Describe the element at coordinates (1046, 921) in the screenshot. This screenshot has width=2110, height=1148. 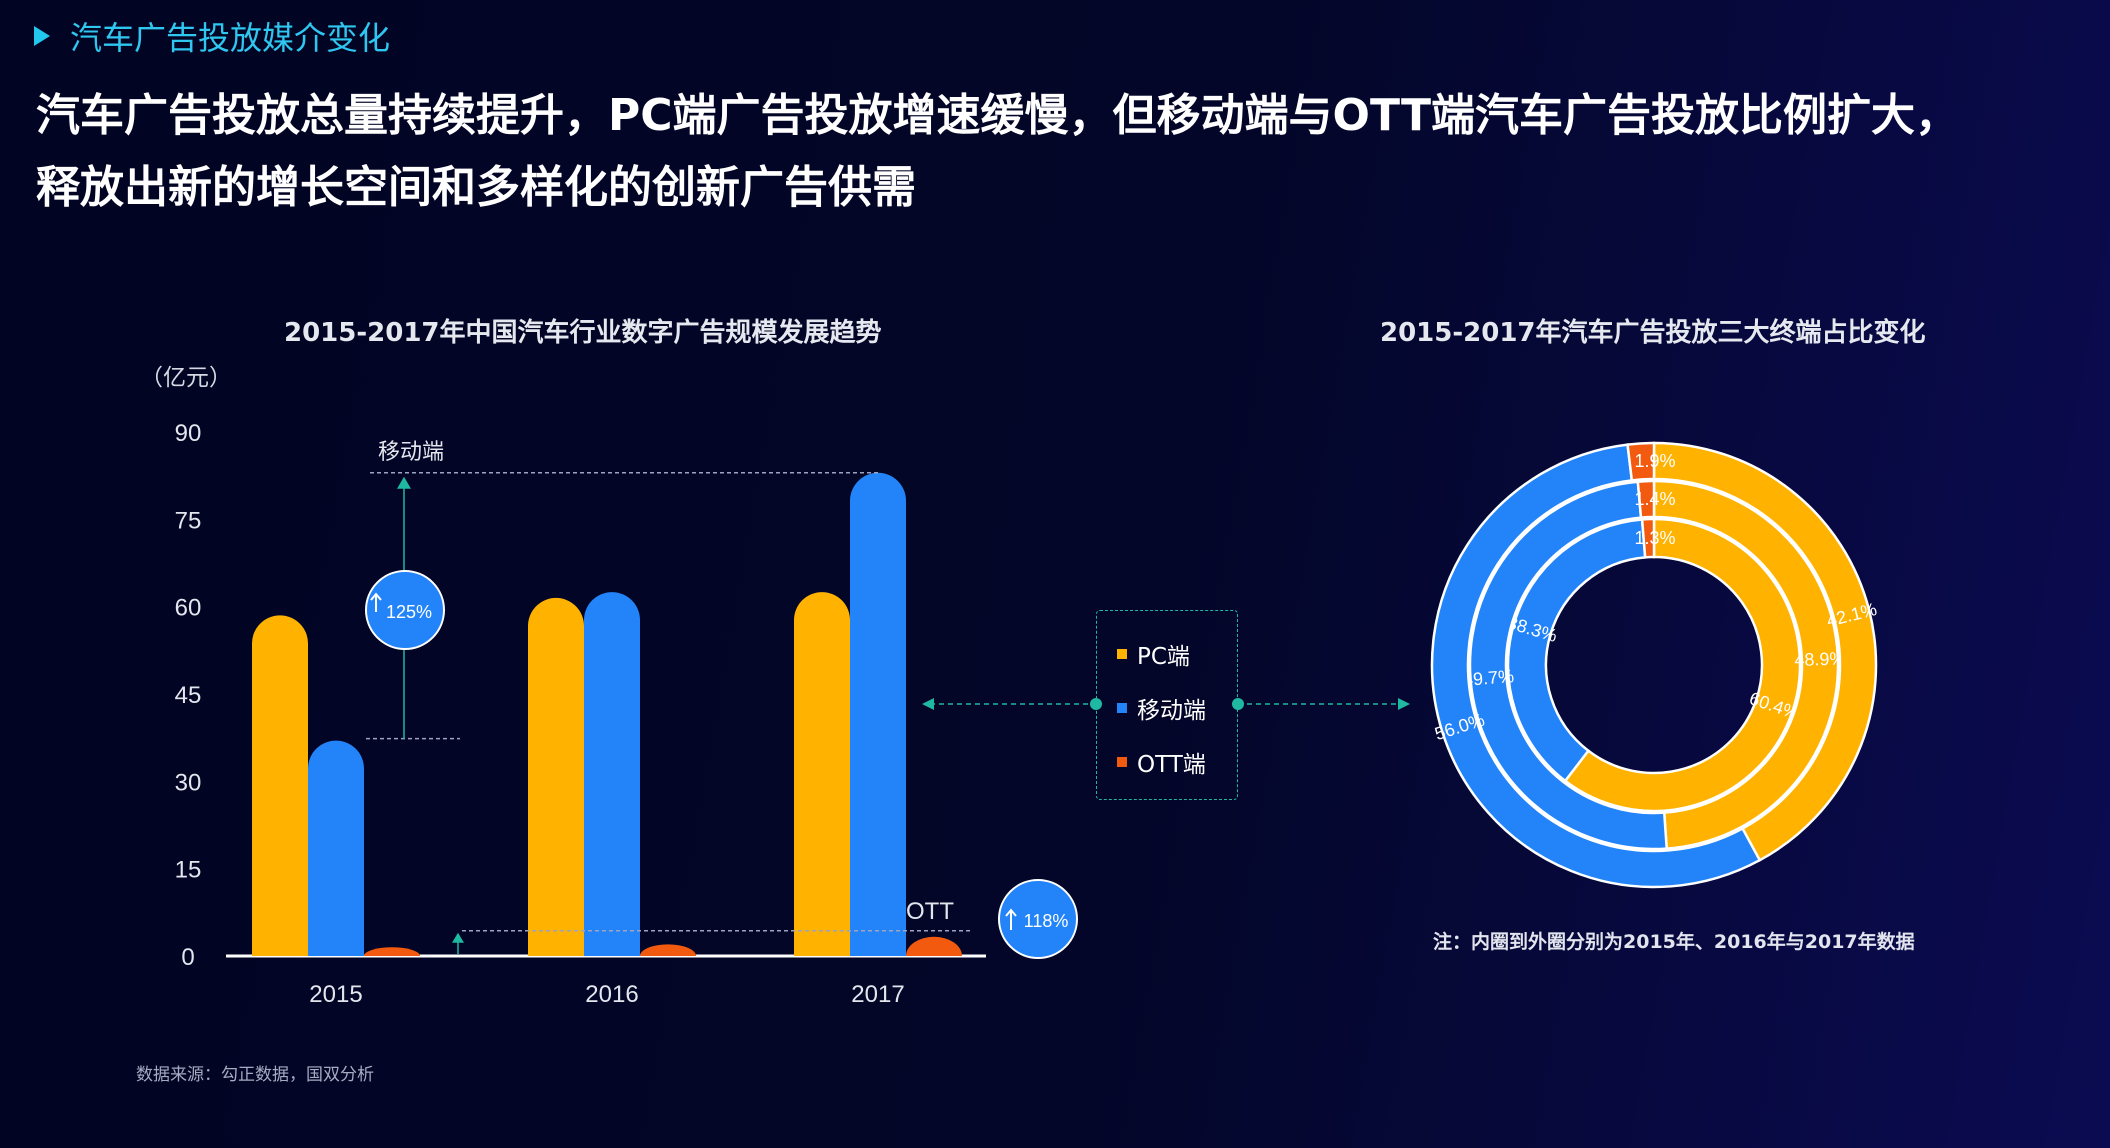
I see `ott-growth-value: 118%` at that location.